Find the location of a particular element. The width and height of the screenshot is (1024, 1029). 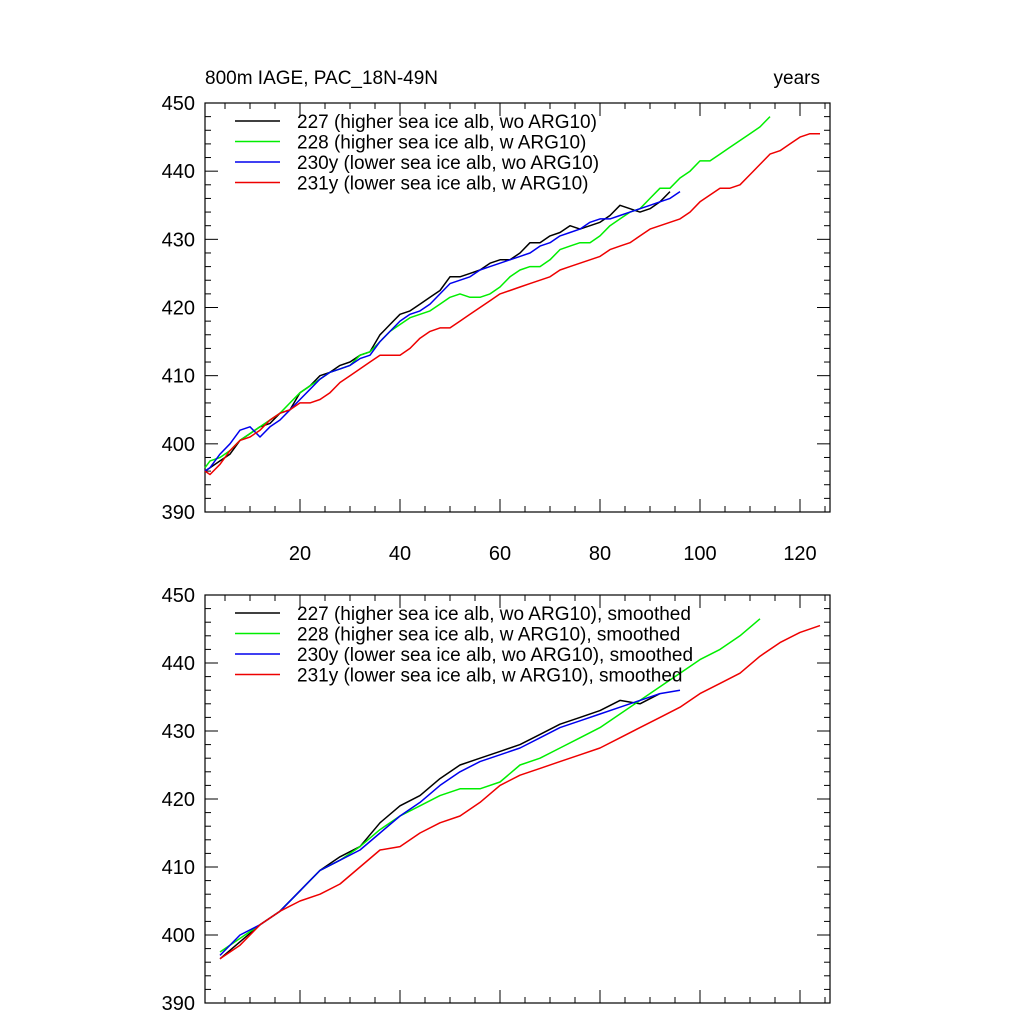

x-tick-label: 60 is located at coordinates (500, 554).